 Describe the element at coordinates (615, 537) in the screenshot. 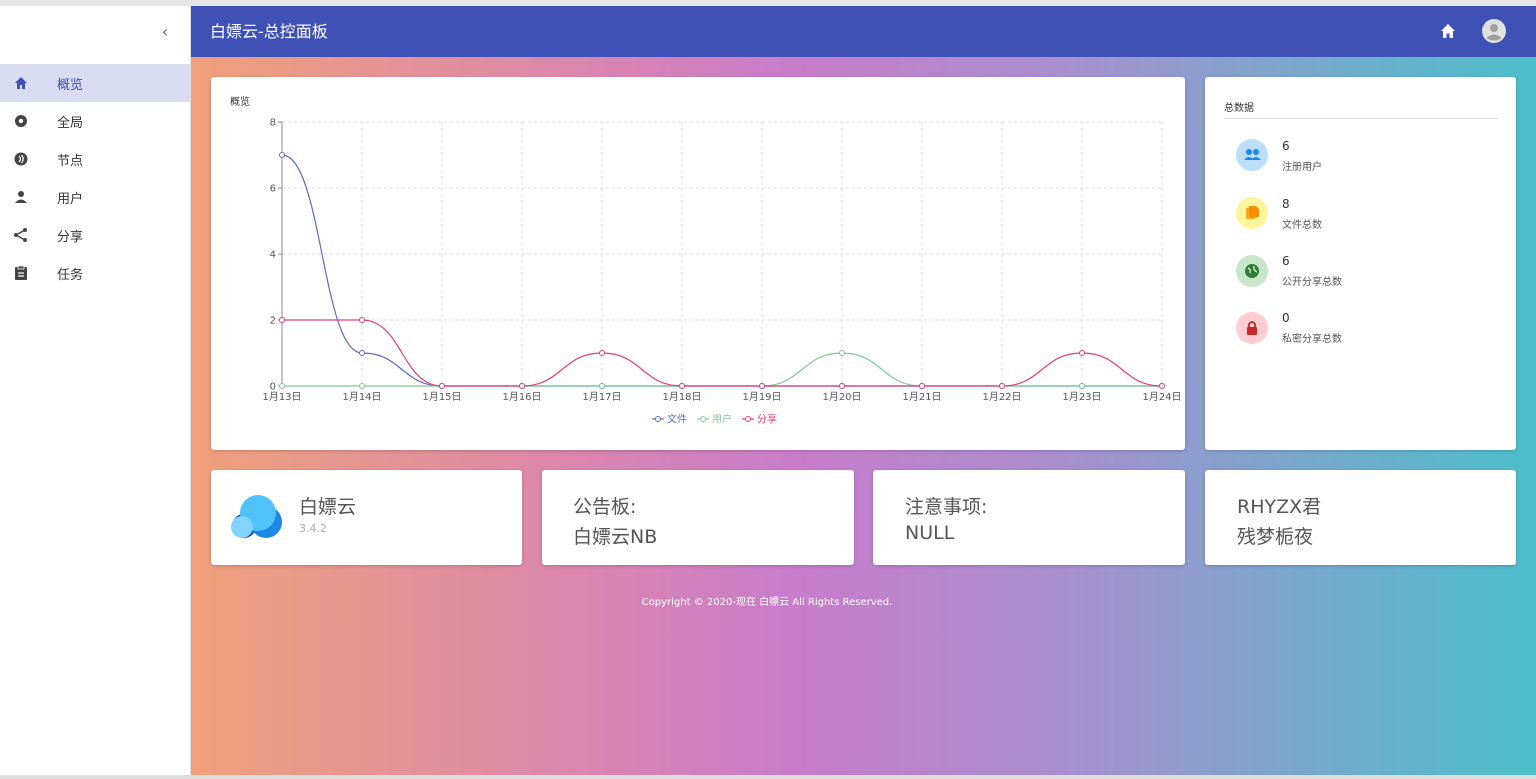

I see `card-text: 白嫖云NB` at that location.